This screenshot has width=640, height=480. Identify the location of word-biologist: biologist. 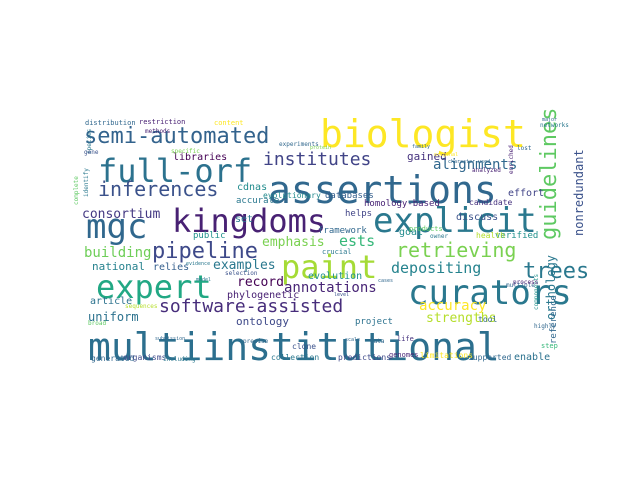
(423, 134).